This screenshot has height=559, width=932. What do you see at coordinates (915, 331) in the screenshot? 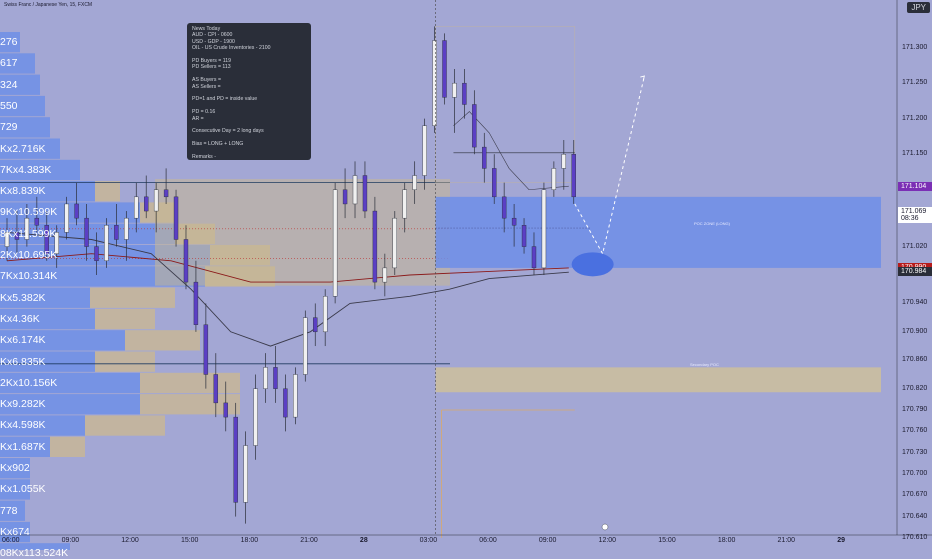
I see `price-tick: 170.900` at bounding box center [915, 331].